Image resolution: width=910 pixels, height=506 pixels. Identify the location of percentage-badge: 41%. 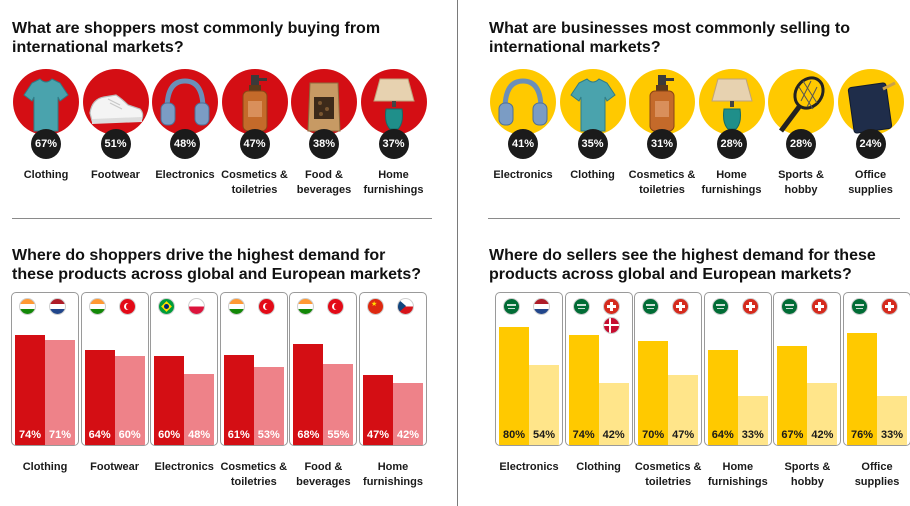
(523, 144).